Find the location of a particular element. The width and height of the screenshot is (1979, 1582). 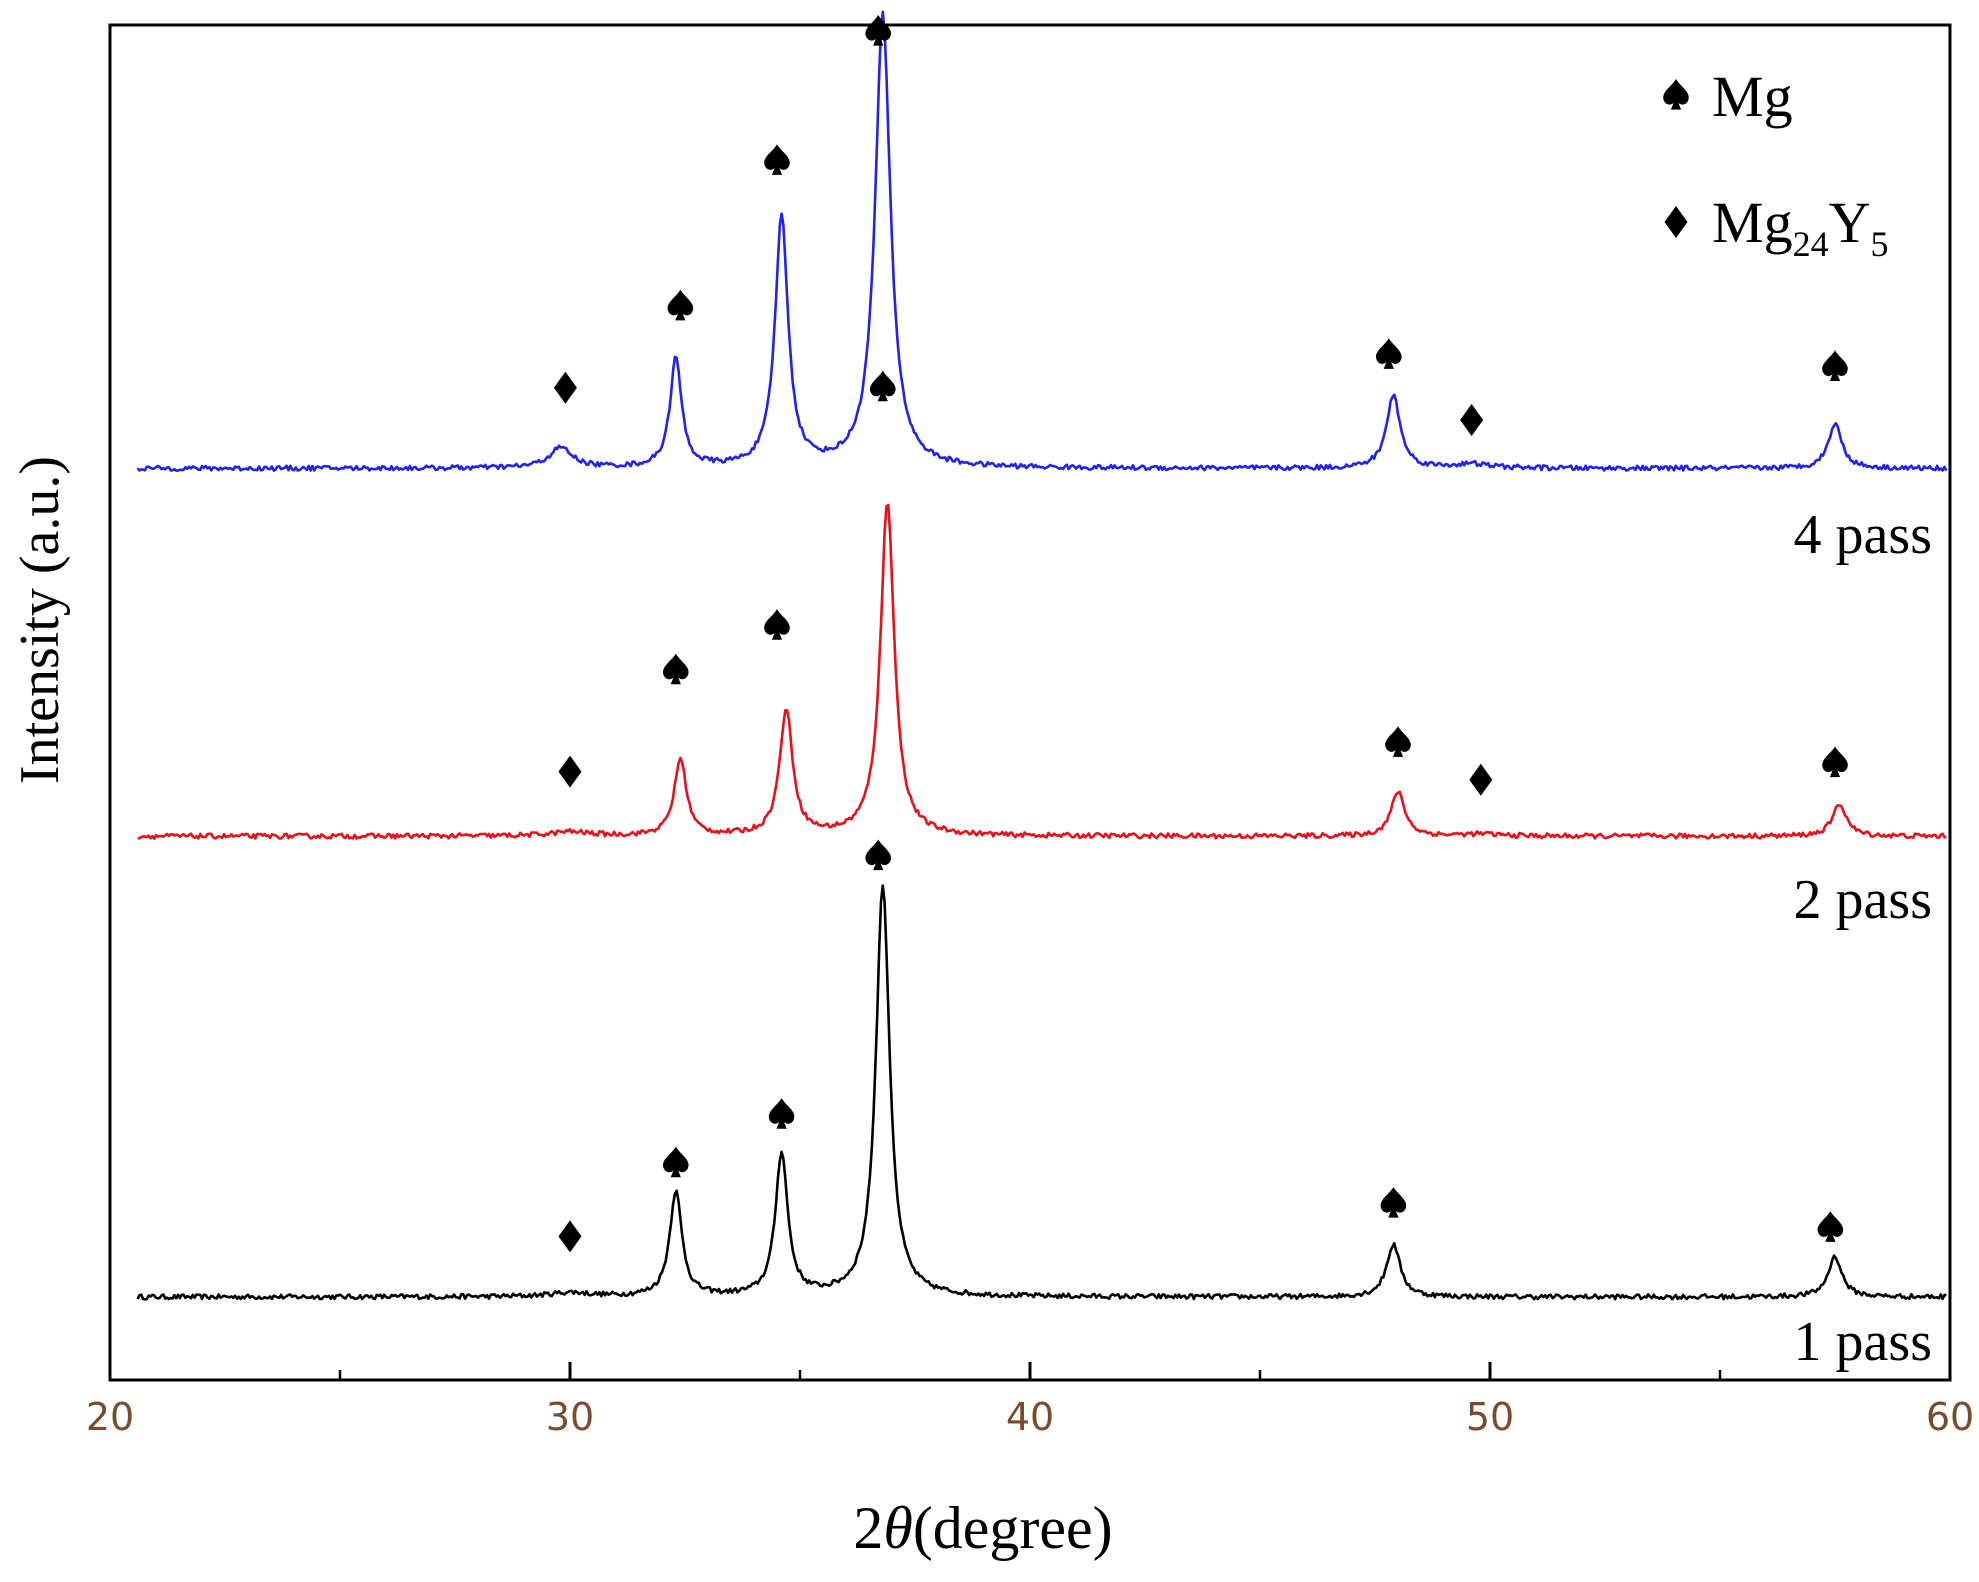

x-axis-label: 2θ(degree) is located at coordinates (982, 1528).